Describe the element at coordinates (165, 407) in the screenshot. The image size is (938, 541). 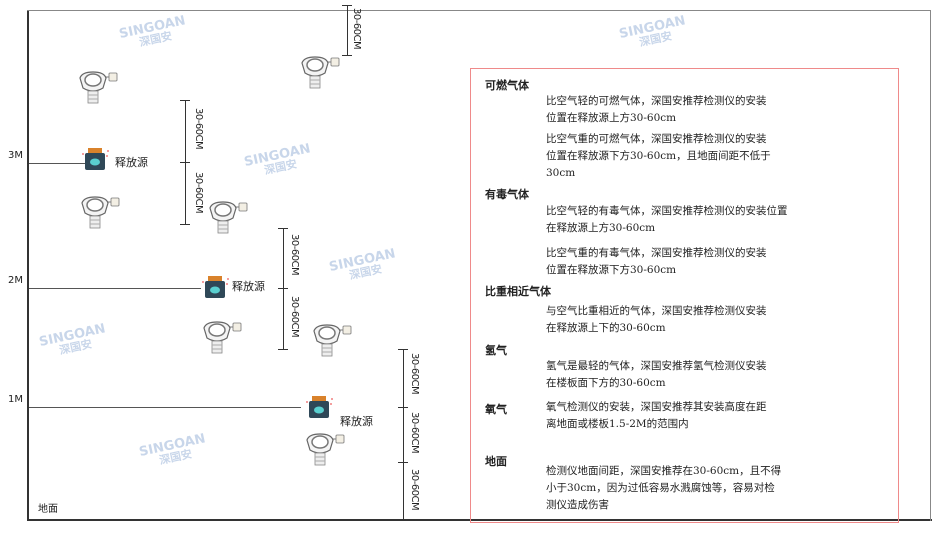
I see `level-1m-line` at that location.